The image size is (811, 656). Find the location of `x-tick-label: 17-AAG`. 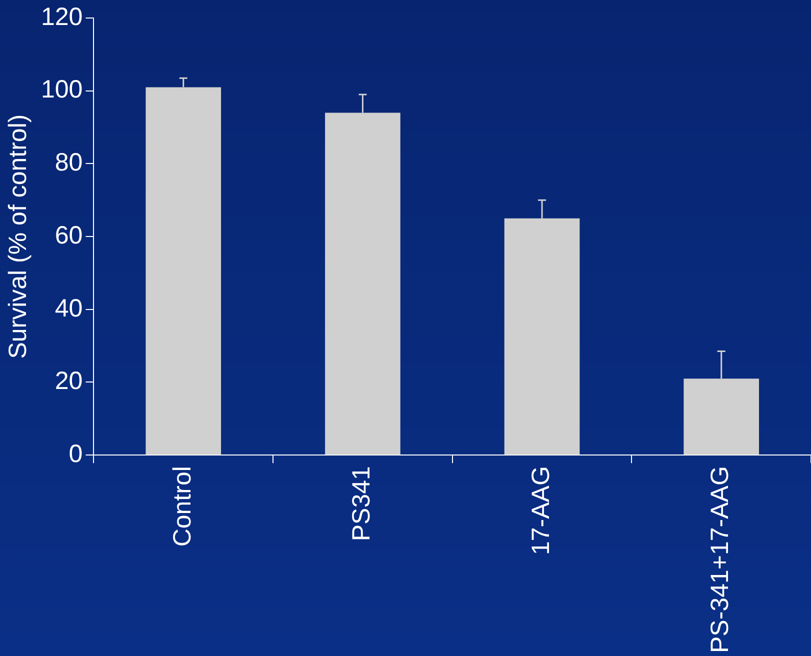

x-tick-label: 17-AAG is located at coordinates (540, 511).